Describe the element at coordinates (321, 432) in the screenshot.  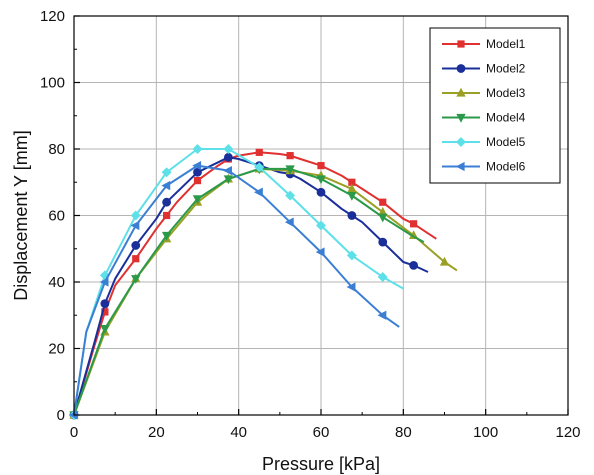
I see `x-tick-label: 60` at that location.